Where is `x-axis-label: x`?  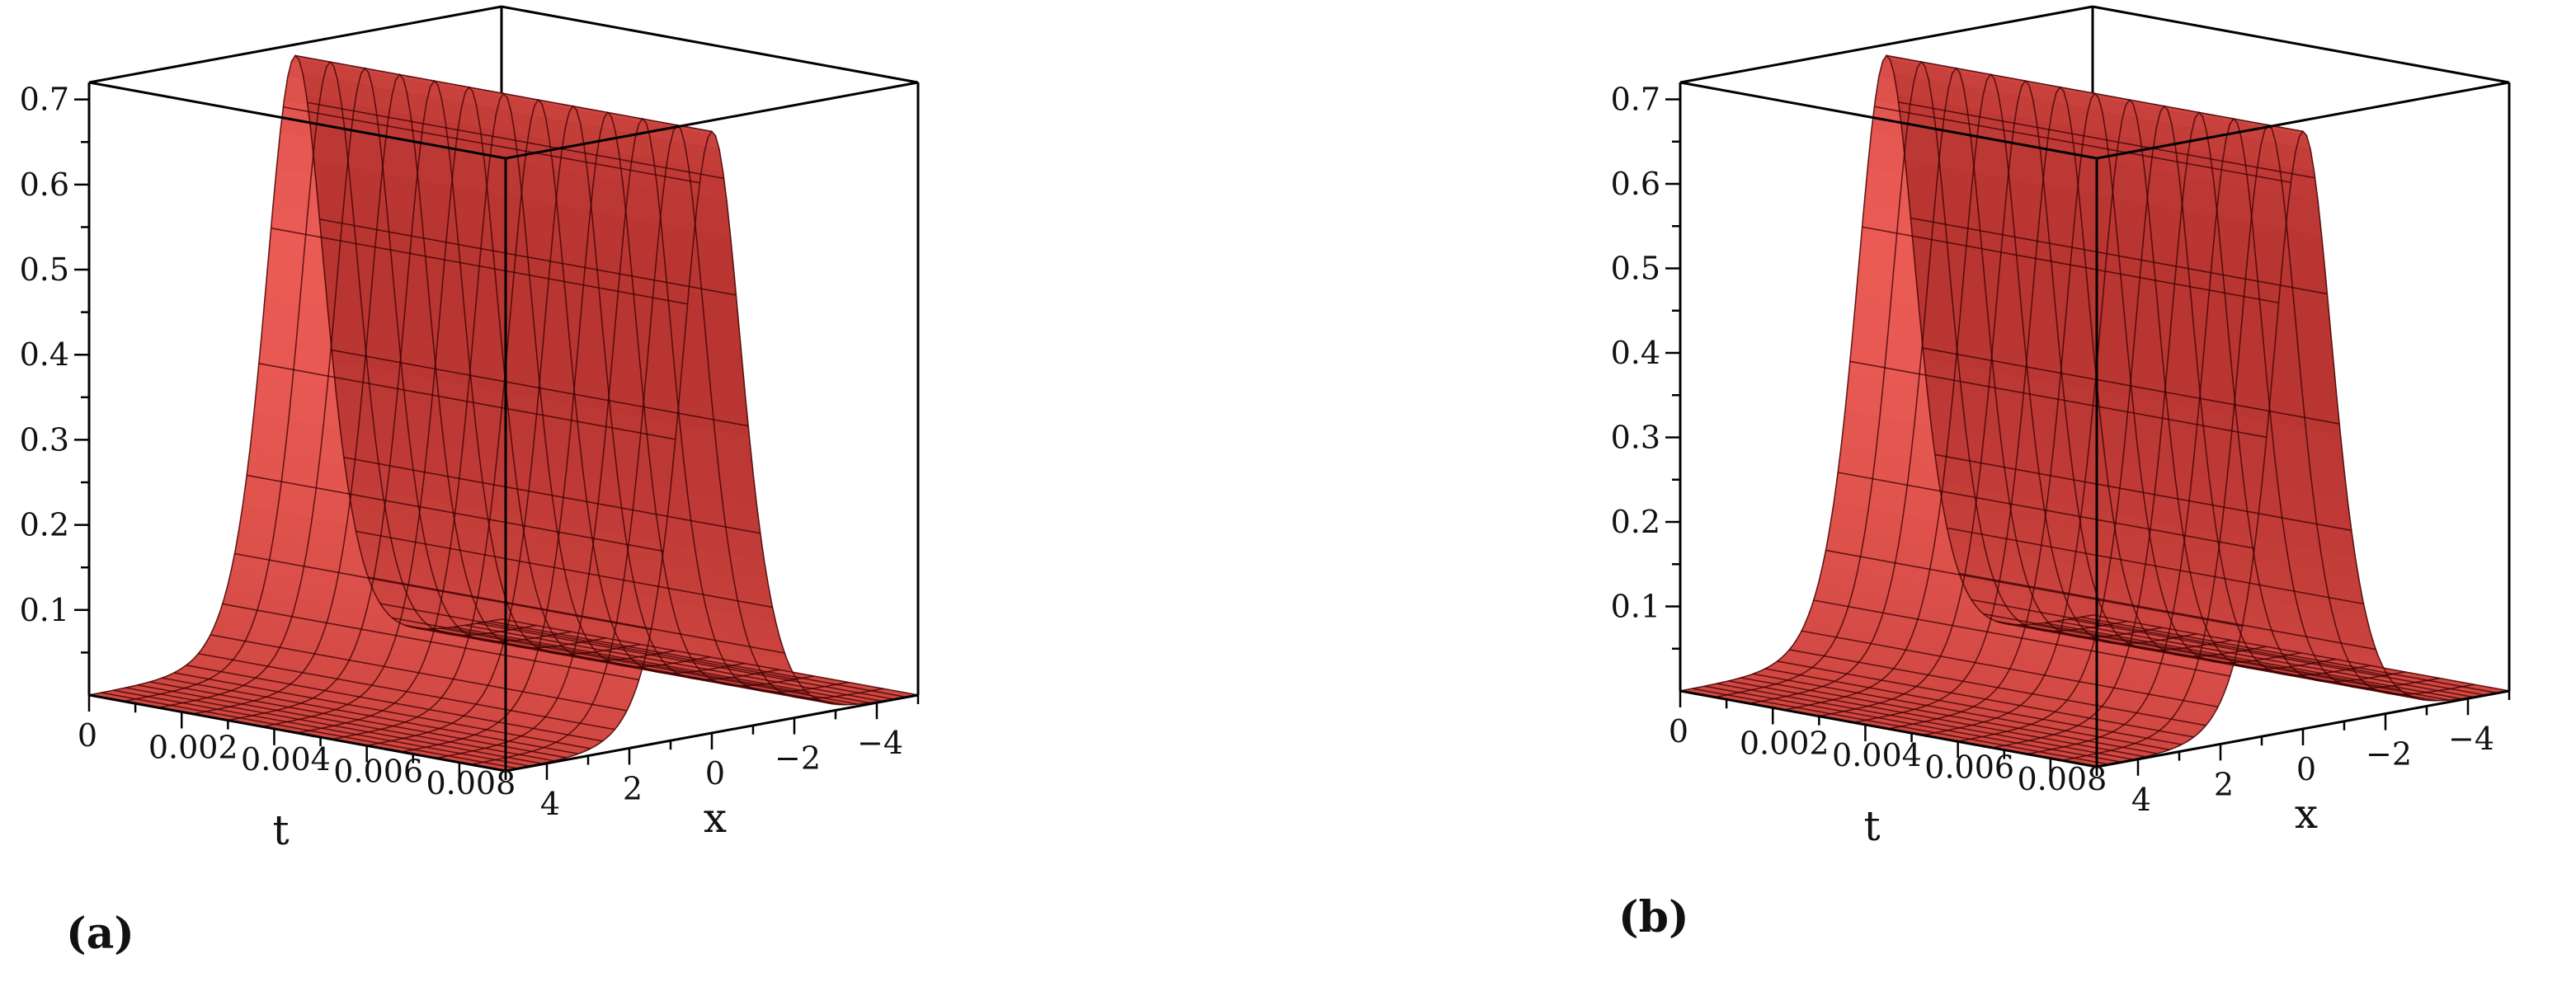 x-axis-label: x is located at coordinates (2306, 814).